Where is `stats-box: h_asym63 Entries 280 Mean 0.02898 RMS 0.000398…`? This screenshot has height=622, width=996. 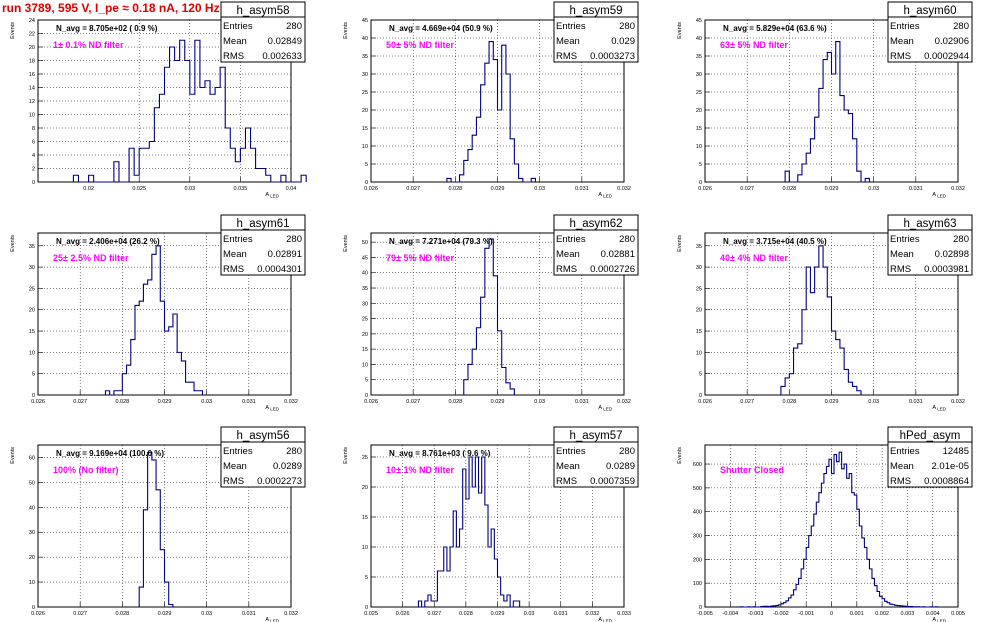 stats-box: h_asym63 Entries 280 Mean 0.02898 RMS 0.000398… is located at coordinates (930, 245).